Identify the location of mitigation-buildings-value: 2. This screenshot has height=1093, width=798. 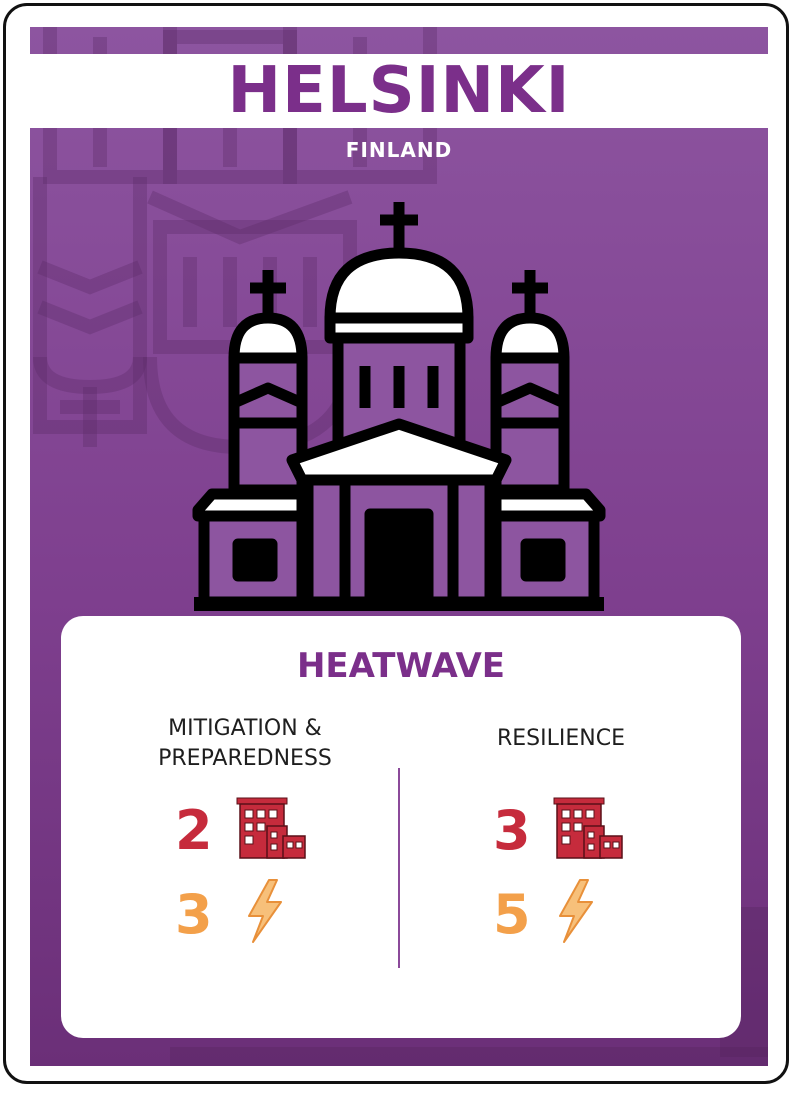
(194, 830).